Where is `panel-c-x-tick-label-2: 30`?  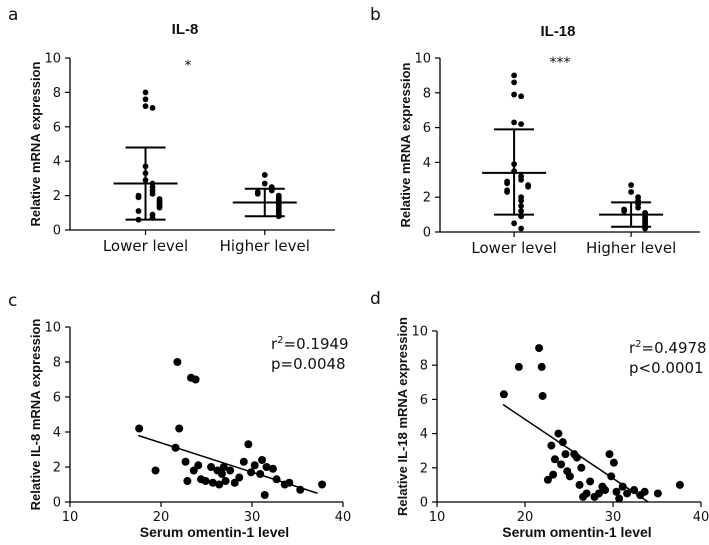 panel-c-x-tick-label-2: 30 is located at coordinates (252, 517).